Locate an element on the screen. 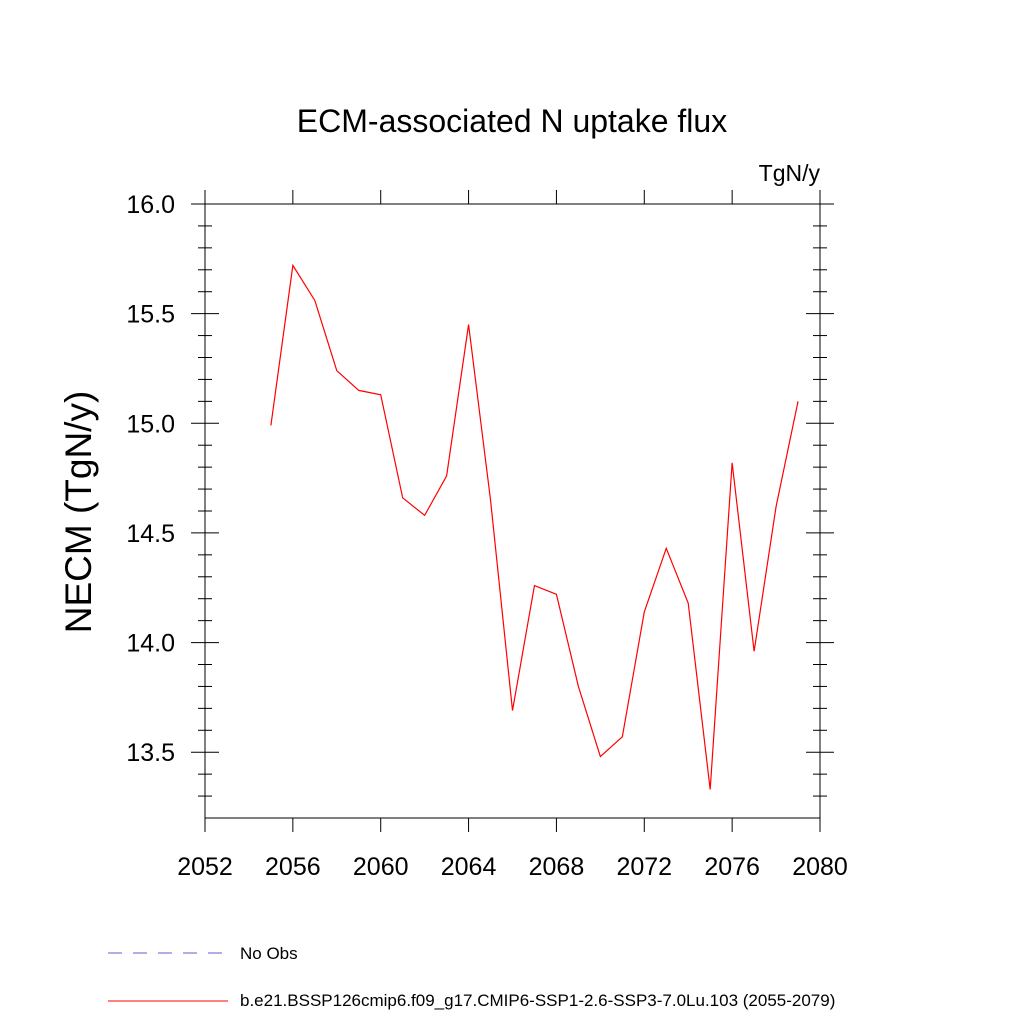 The width and height of the screenshot is (1024, 1024). units-label: TgN/y is located at coordinates (790, 173).